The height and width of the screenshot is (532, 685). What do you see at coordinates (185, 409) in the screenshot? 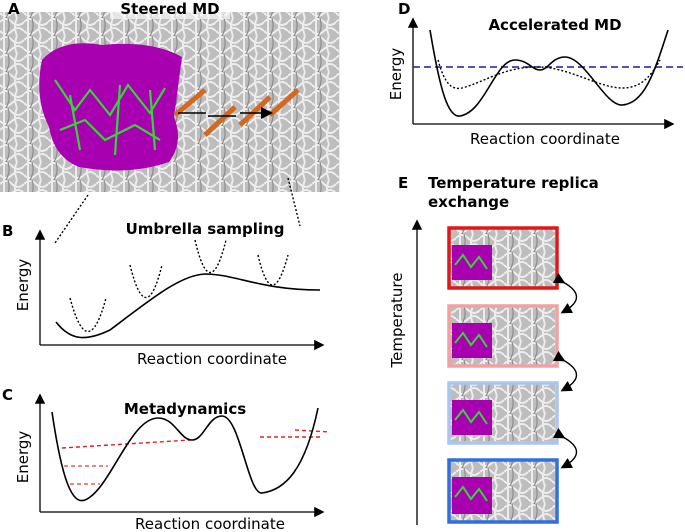
I see `panel-title: Metadynamics` at bounding box center [185, 409].